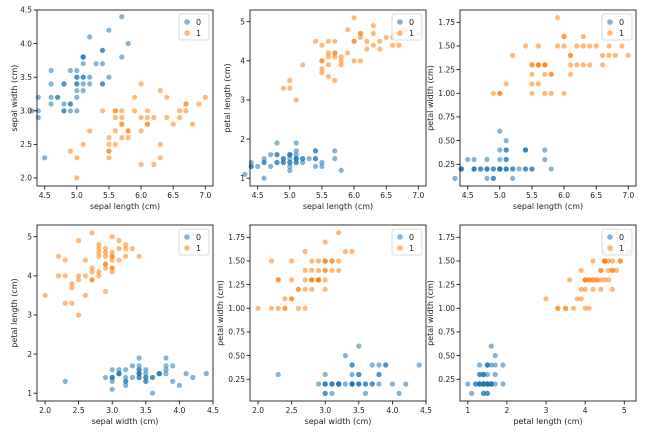  I want to click on x-tick-label: 4, so click(585, 410).